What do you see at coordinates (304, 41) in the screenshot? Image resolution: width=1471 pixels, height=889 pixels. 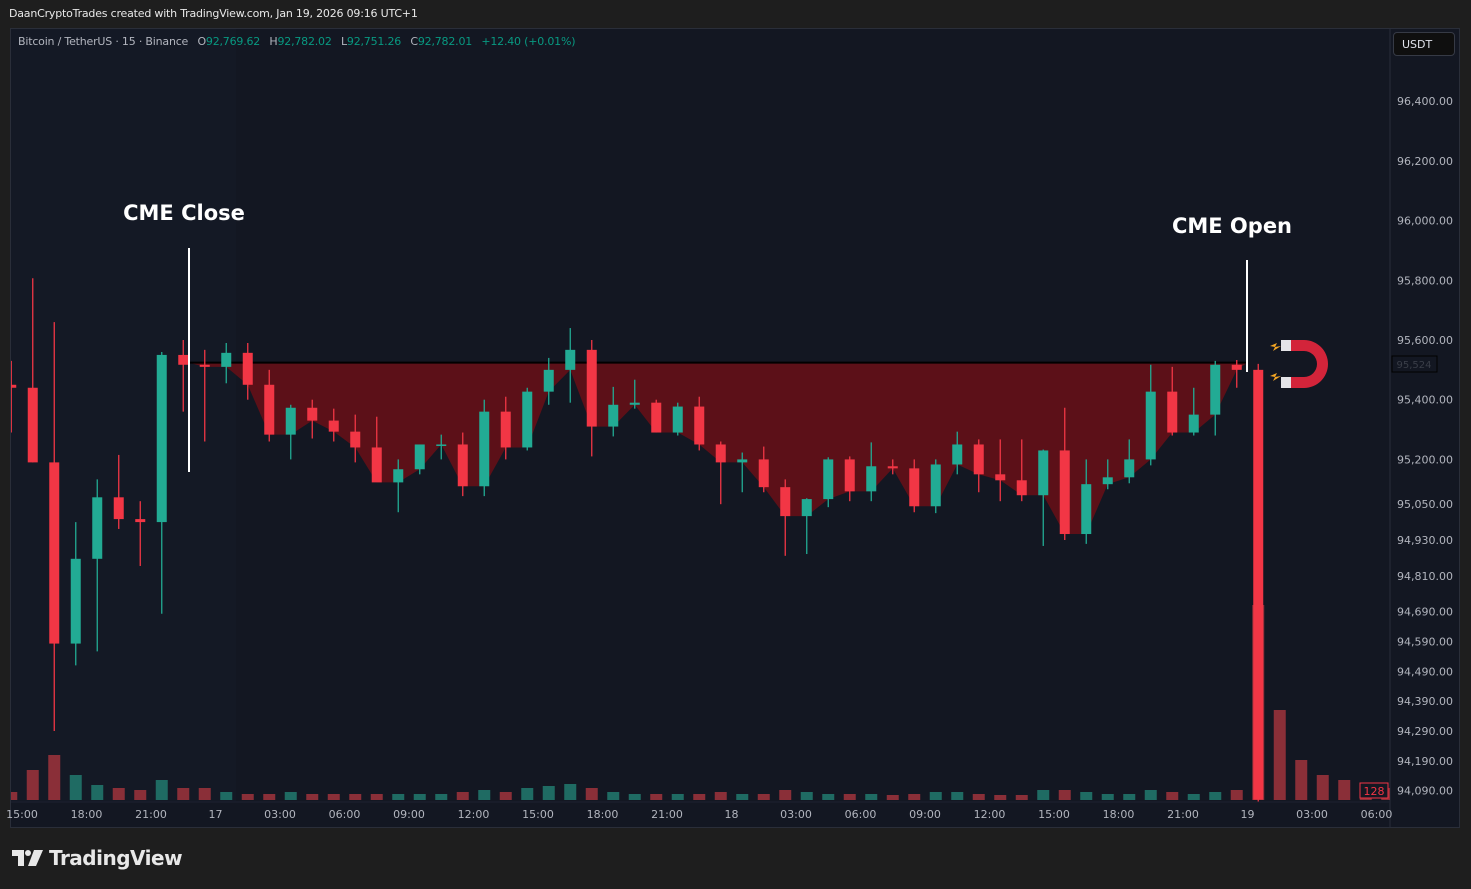 I see `high-value: 92,782.02` at bounding box center [304, 41].